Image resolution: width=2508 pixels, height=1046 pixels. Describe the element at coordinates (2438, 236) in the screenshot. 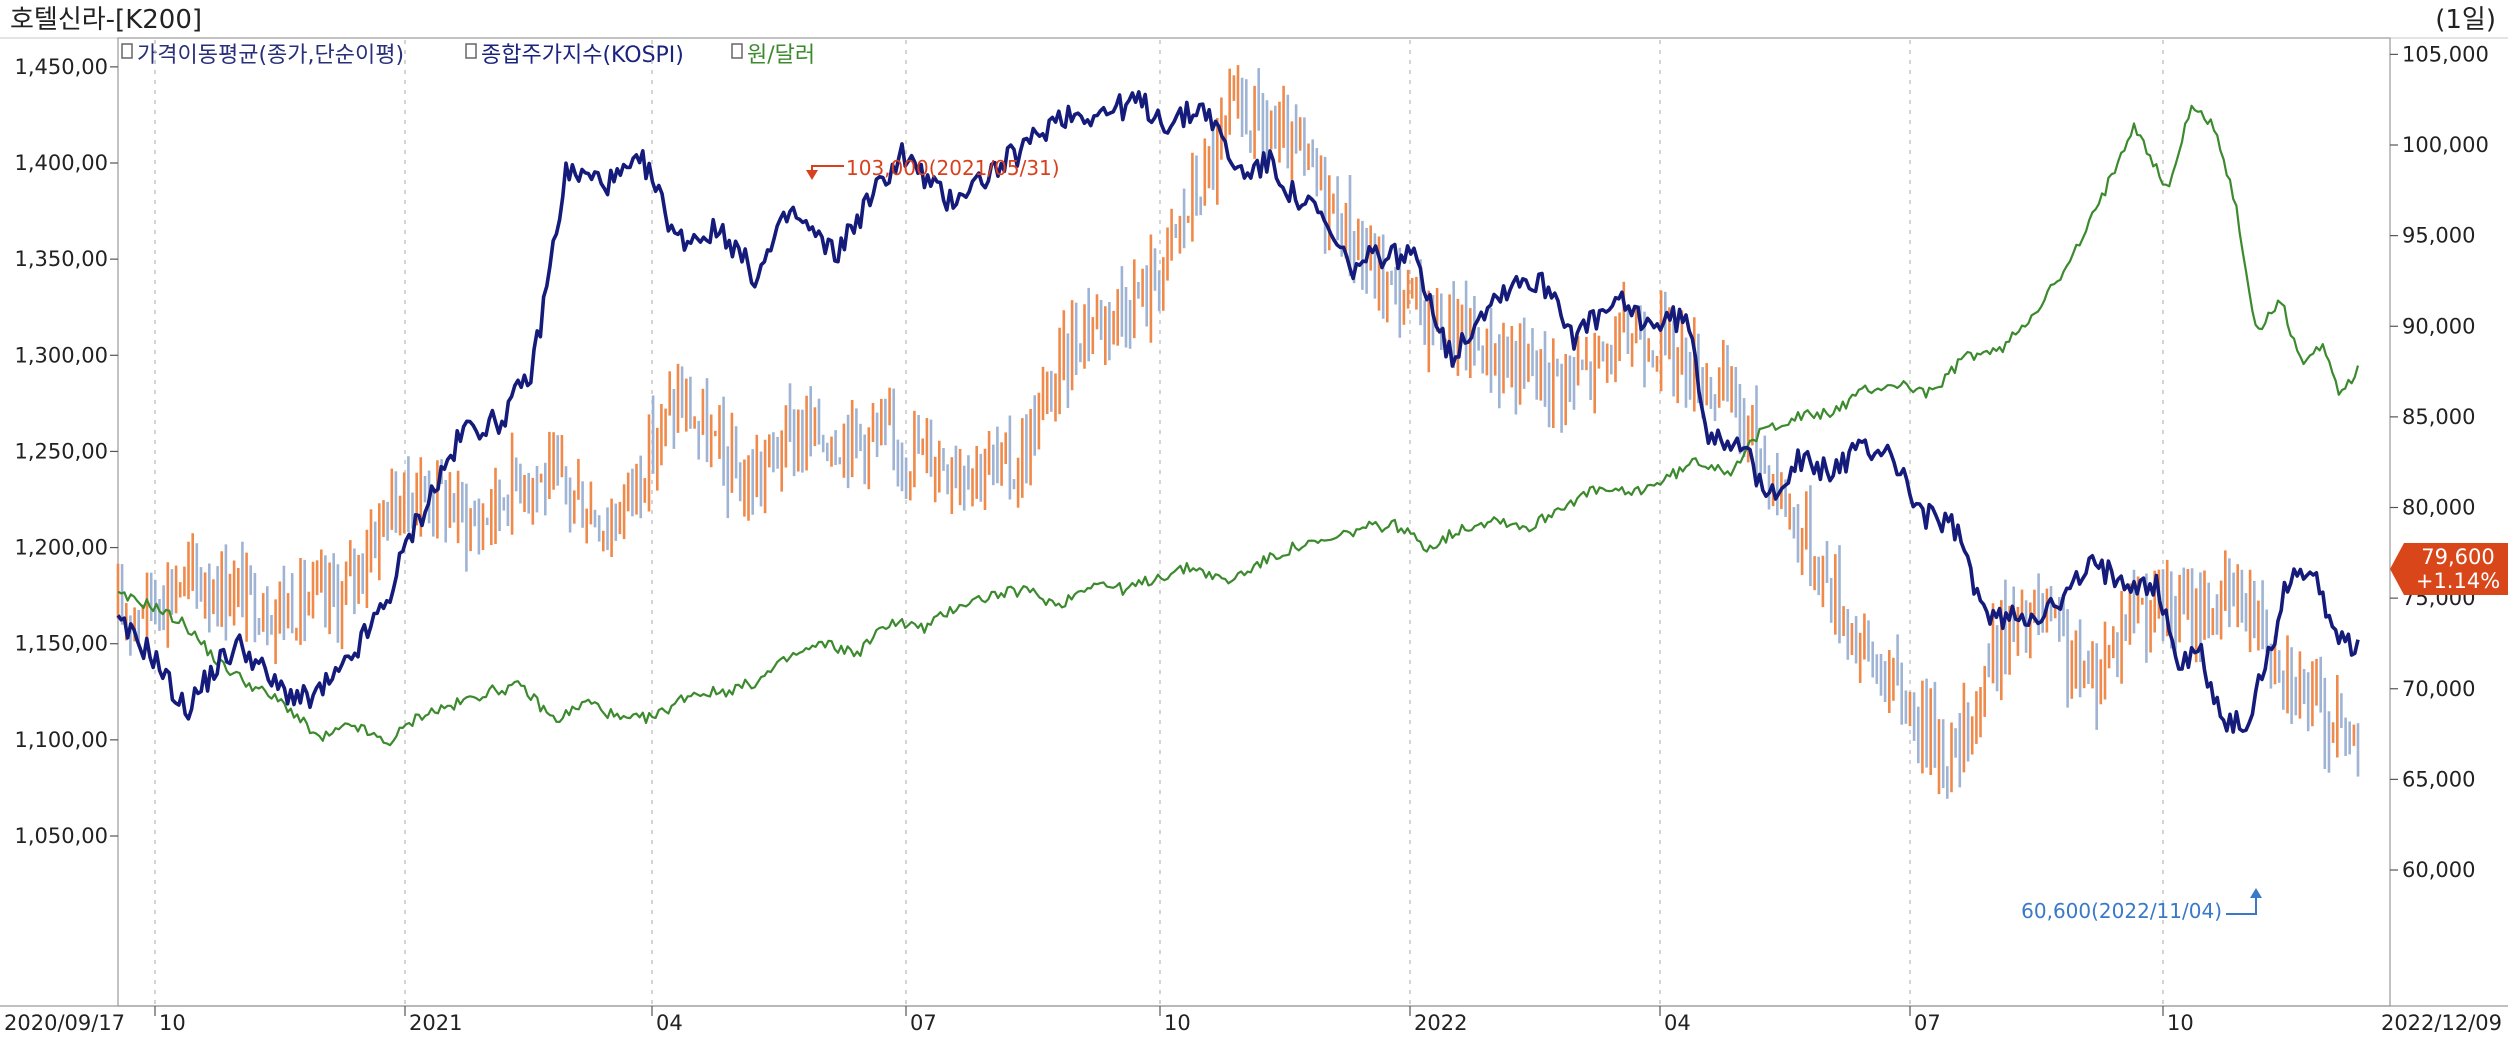

I see `right-tick-label: 95,000` at that location.